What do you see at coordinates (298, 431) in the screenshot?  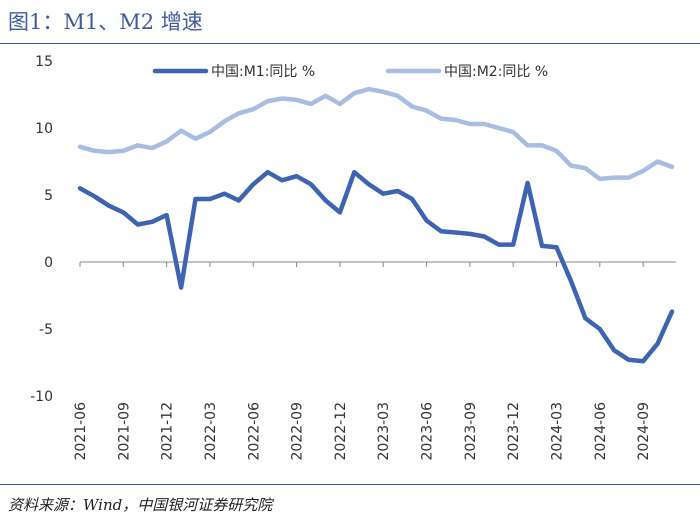 I see `x-tick-label: 2022-09` at bounding box center [298, 431].